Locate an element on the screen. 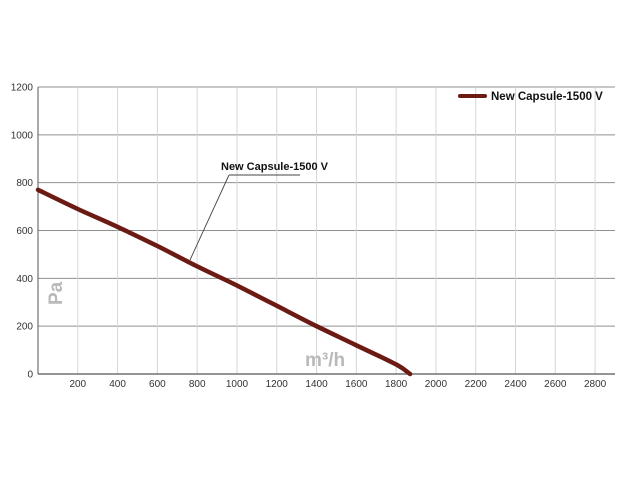  x-axis-label: m³/h is located at coordinates (325, 360).